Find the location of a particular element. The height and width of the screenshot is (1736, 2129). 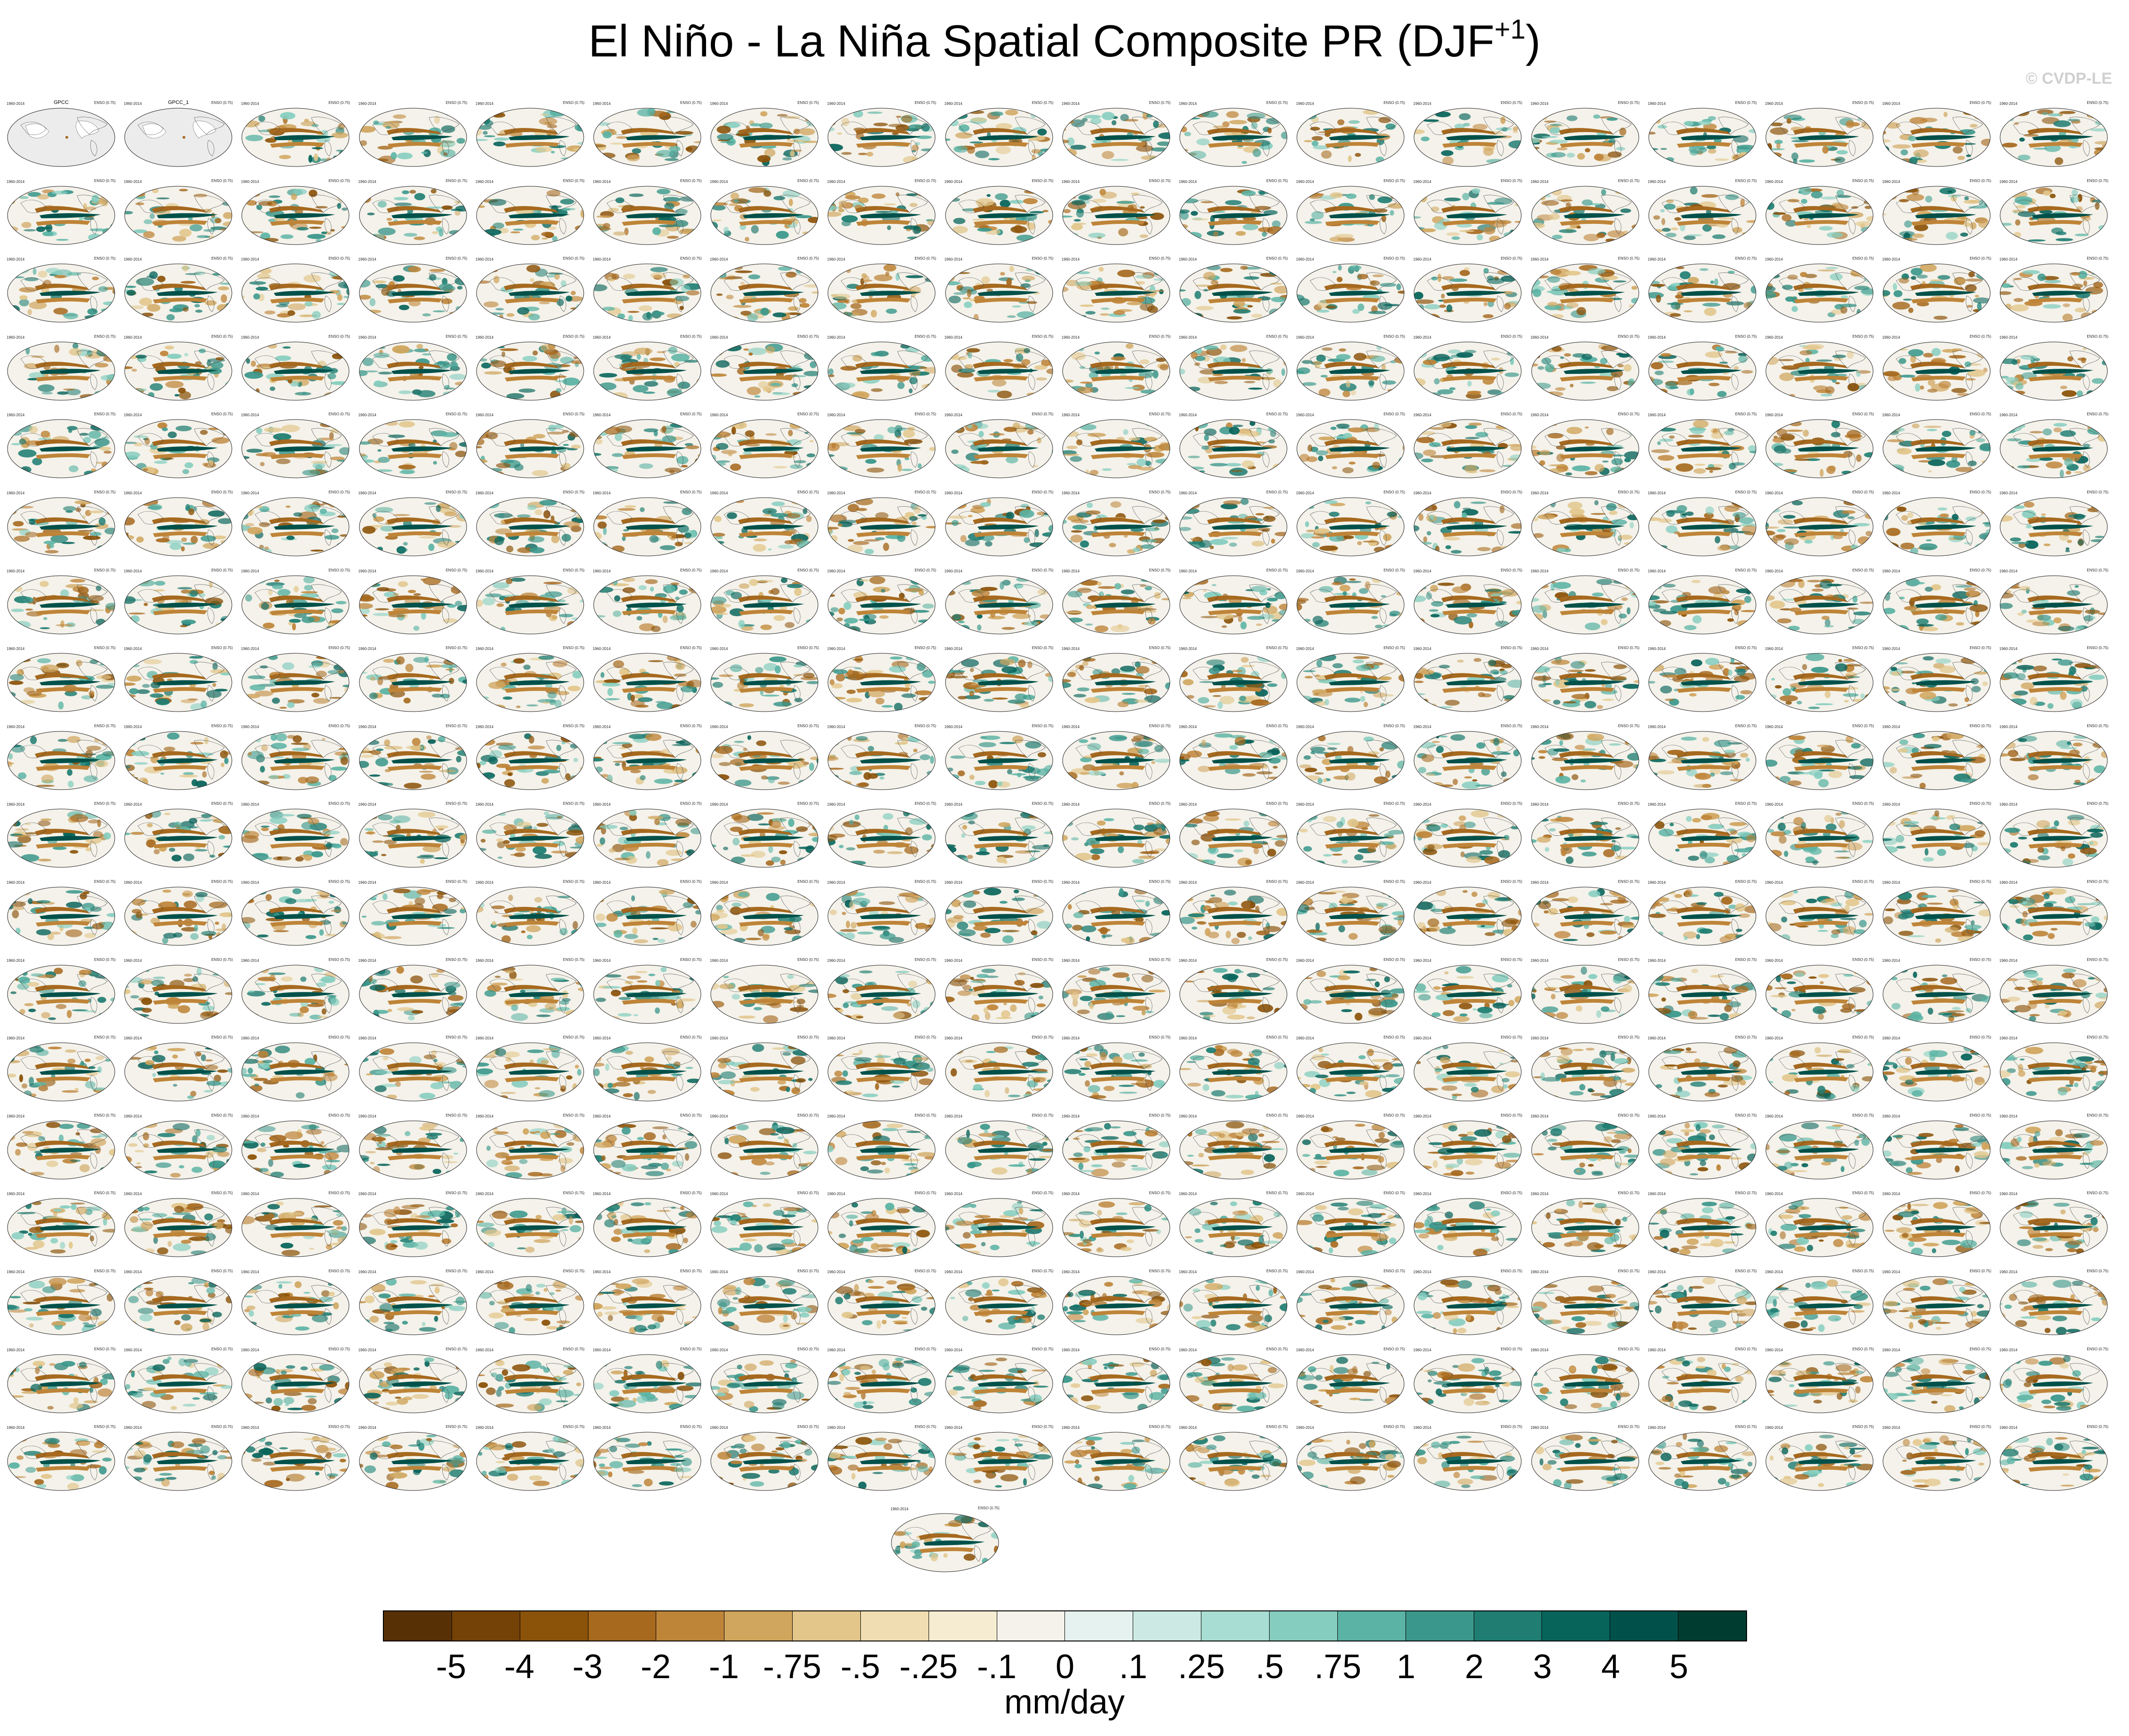

colorbar-tick-label: .1 is located at coordinates (1133, 1667).